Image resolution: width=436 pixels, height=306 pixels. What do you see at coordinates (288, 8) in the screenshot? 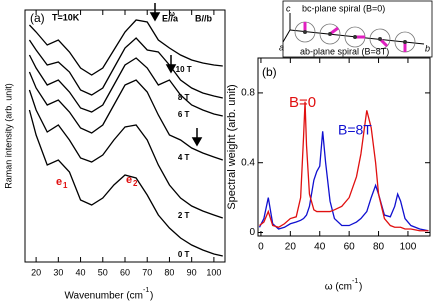
I see `inset-axis-label: c` at bounding box center [288, 8].